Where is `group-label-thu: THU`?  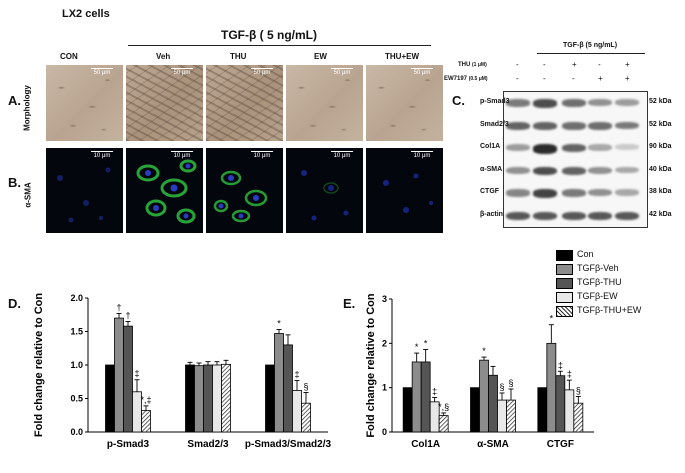 group-label-thu: THU is located at coordinates (238, 56).